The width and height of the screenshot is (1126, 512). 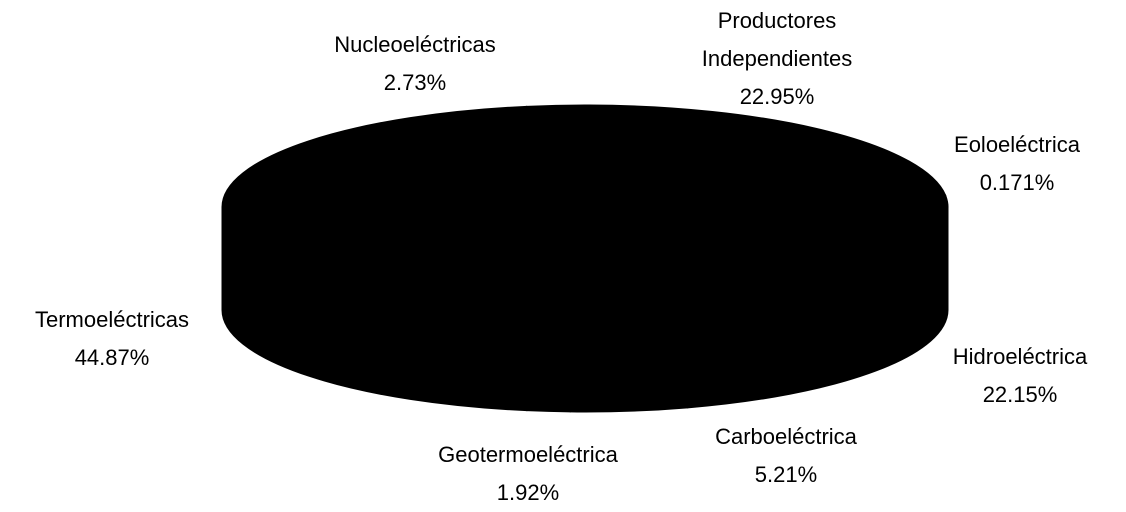 I want to click on slice-label: Eoloeléctrica 0.171%, so click(x=1006, y=164).